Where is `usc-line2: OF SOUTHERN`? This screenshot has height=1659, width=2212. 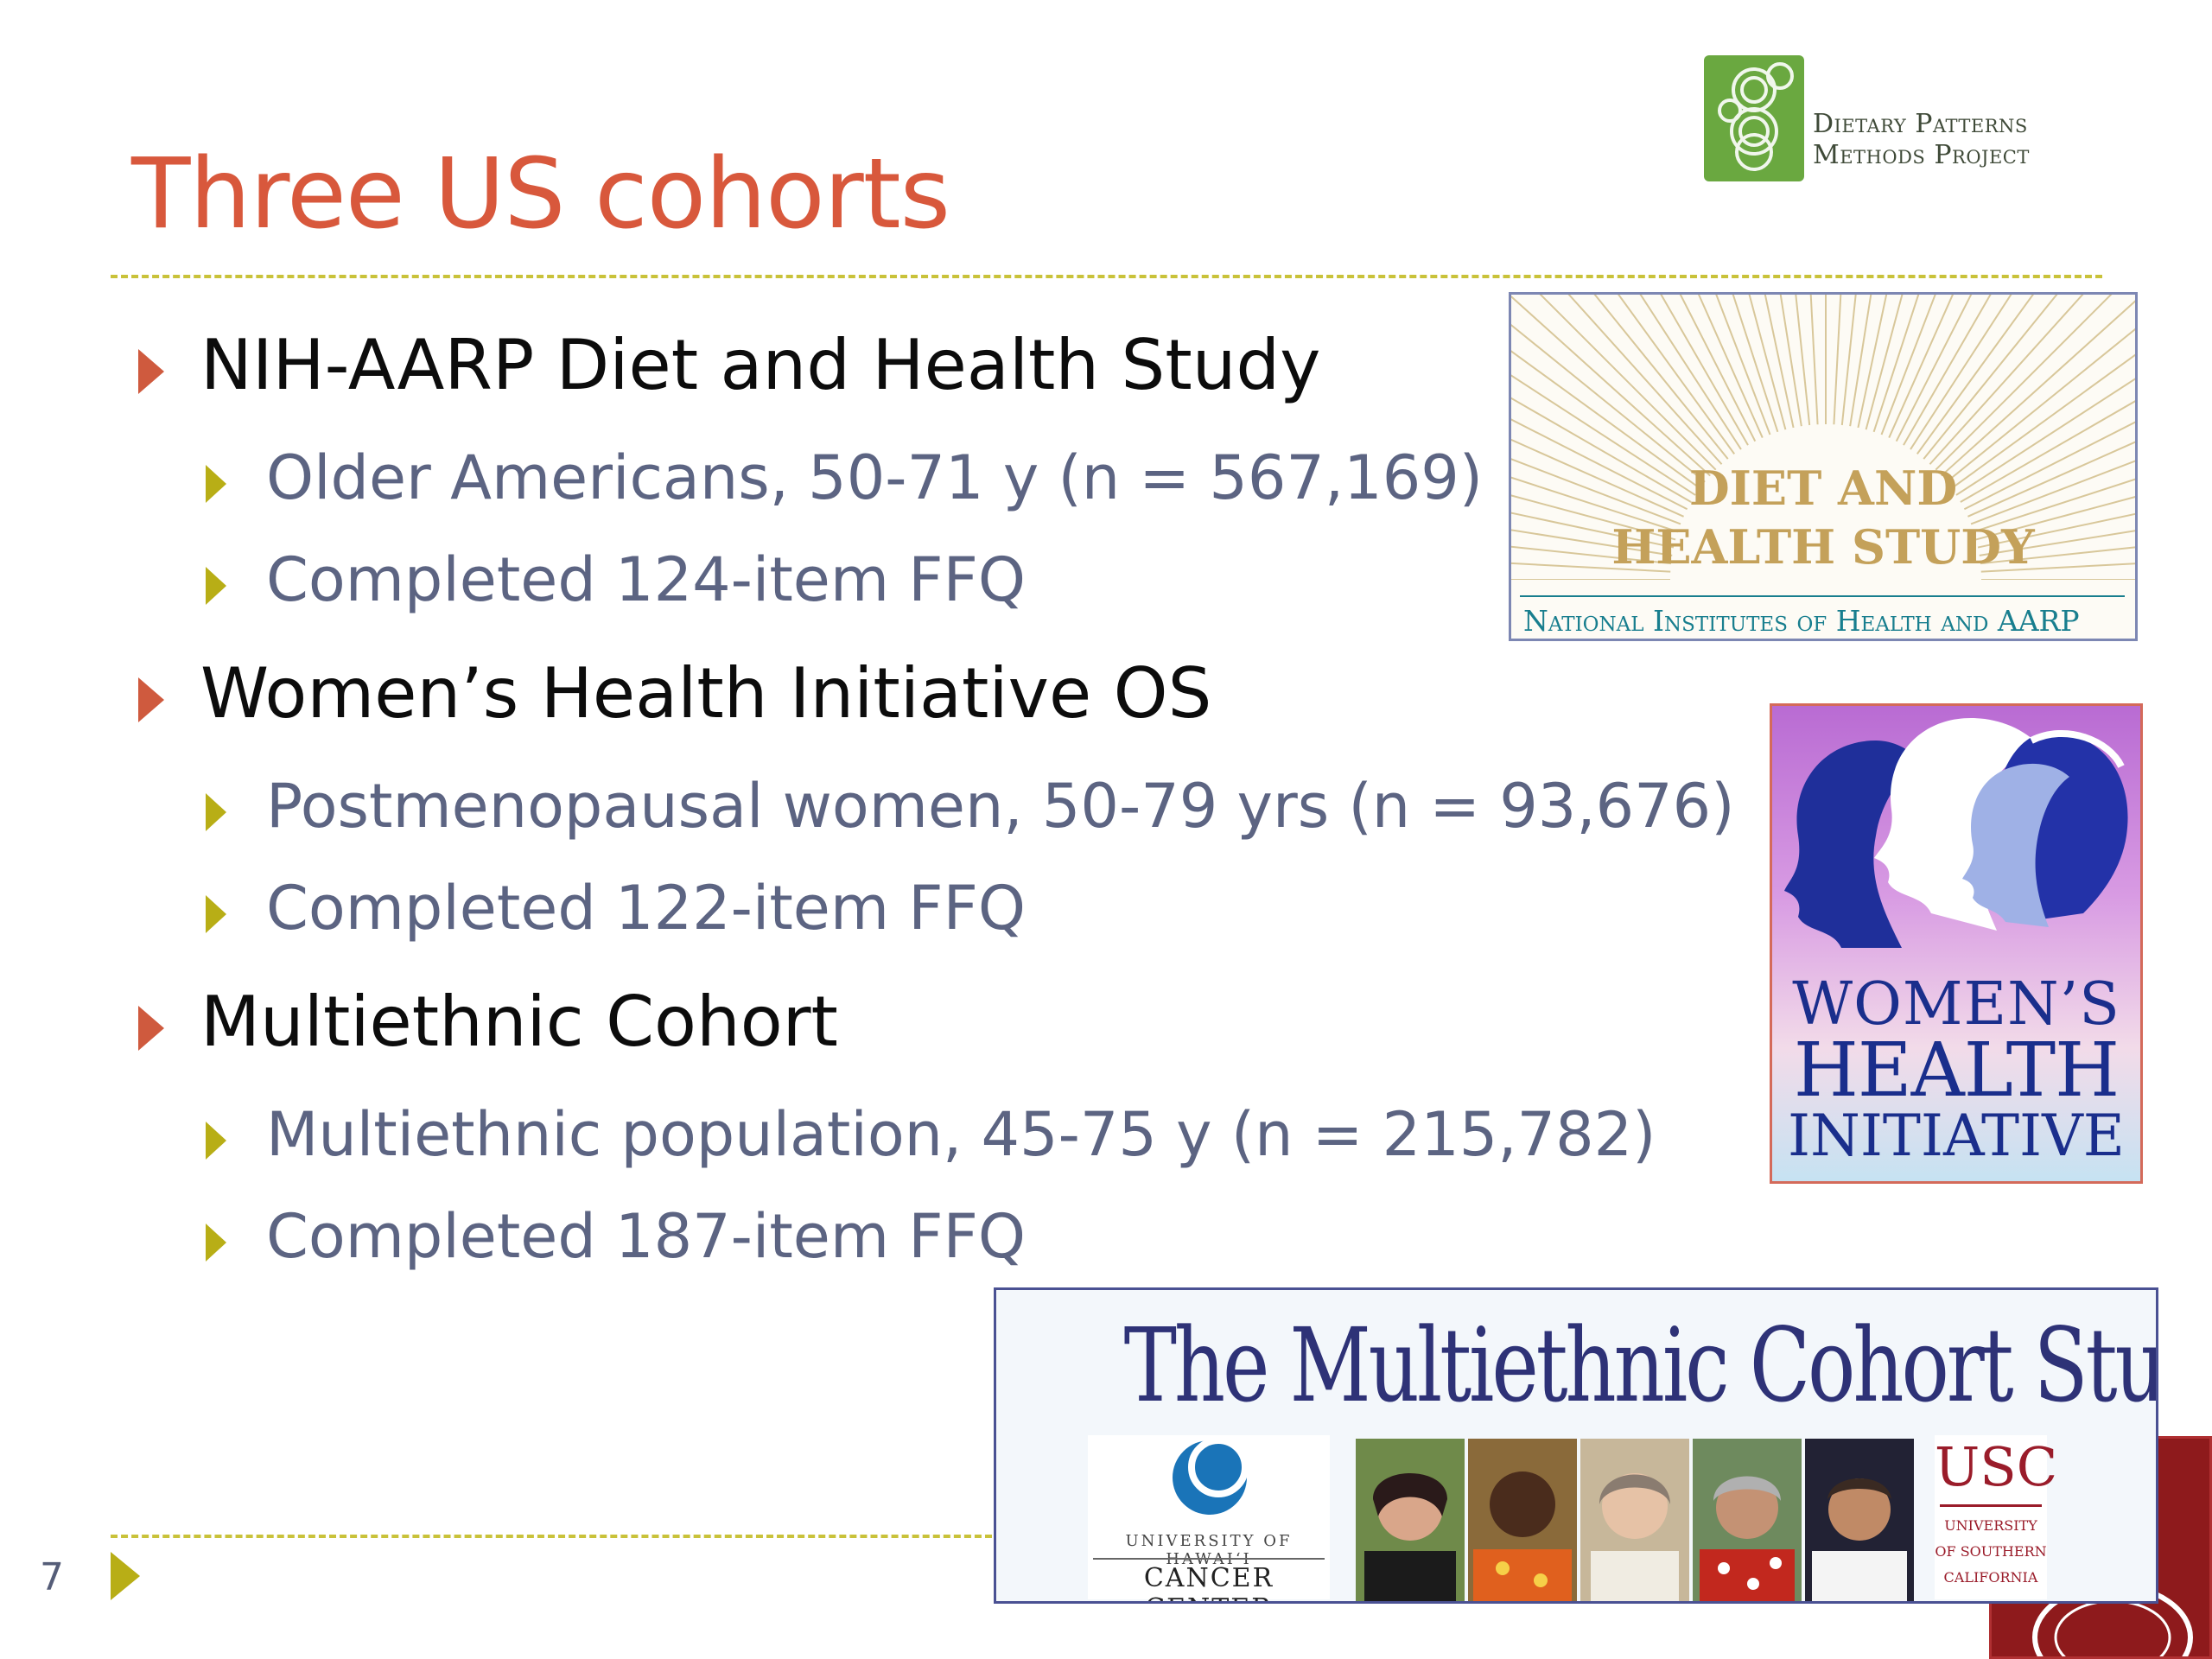 usc-line2: OF SOUTHERN is located at coordinates (1991, 1551).